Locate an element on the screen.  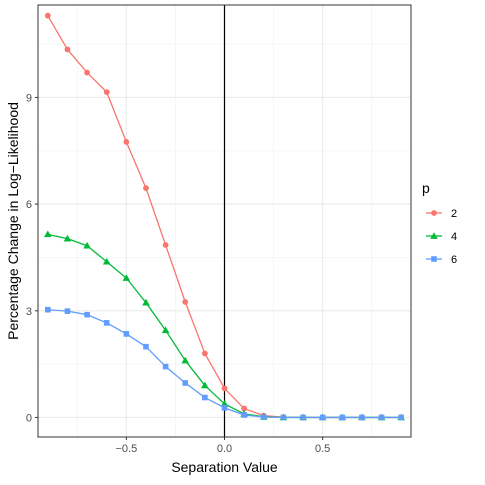
x-tick-label: 0.0 is located at coordinates (224, 449).